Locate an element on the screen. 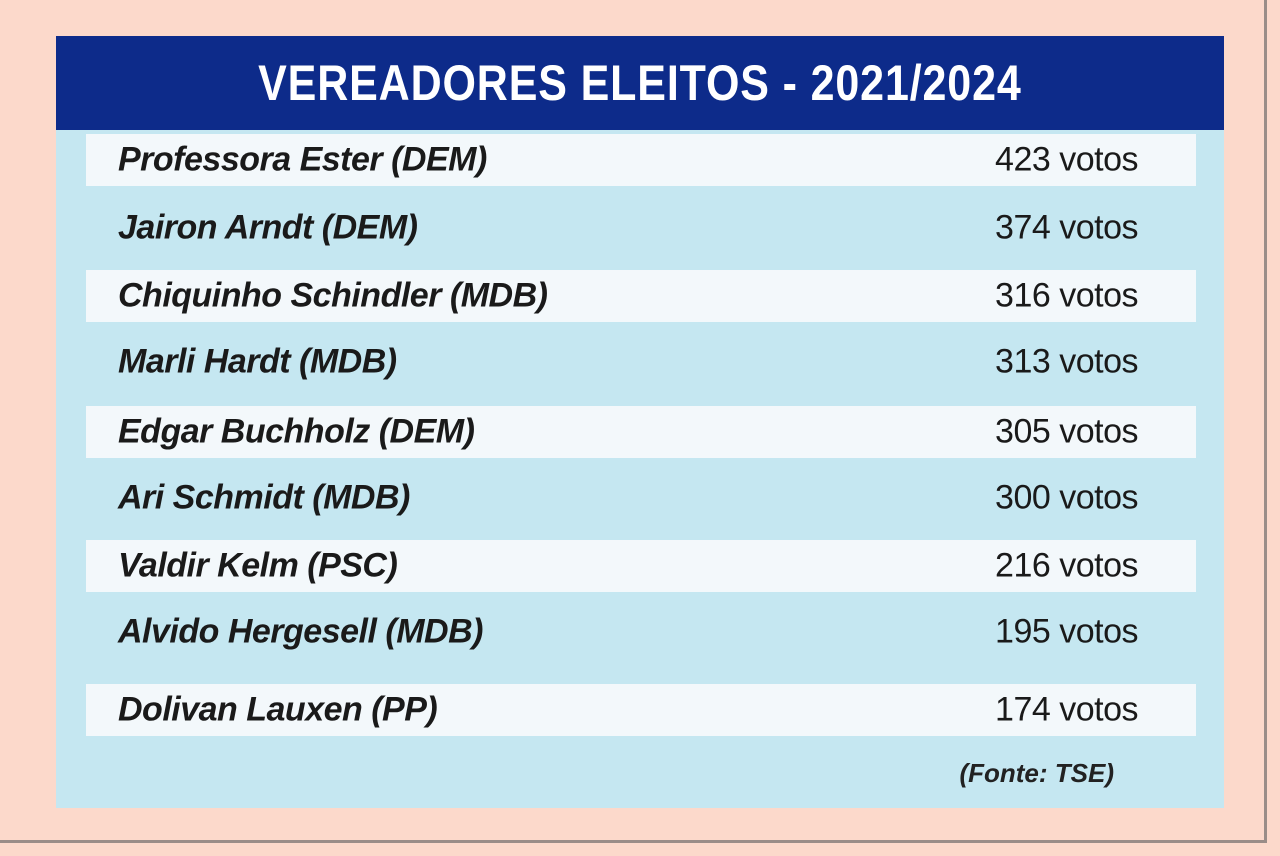  vote-count: 195 votos is located at coordinates (1066, 631).